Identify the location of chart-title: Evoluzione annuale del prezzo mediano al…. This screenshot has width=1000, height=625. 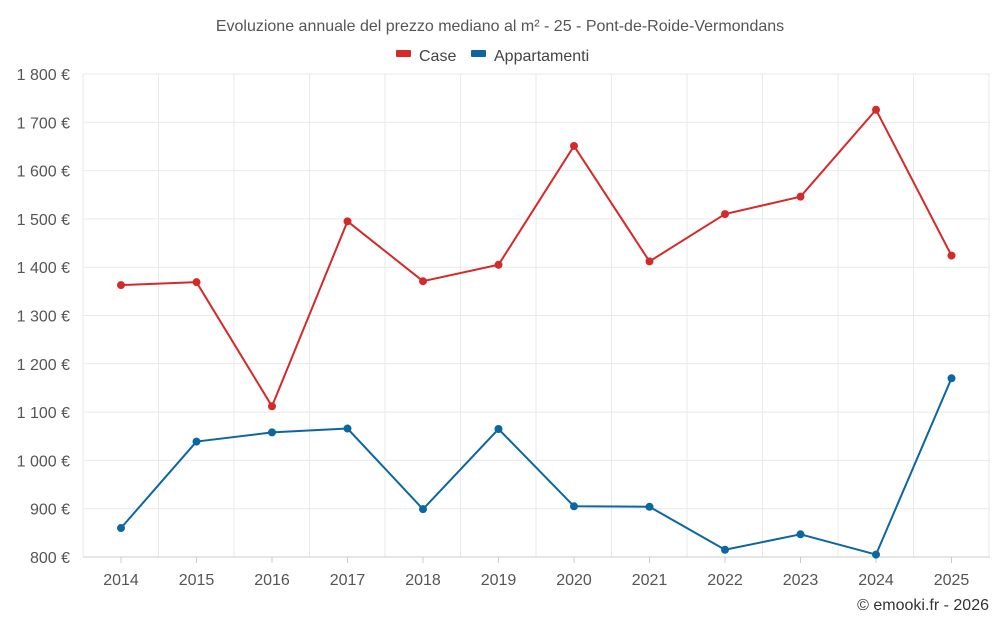
(500, 26).